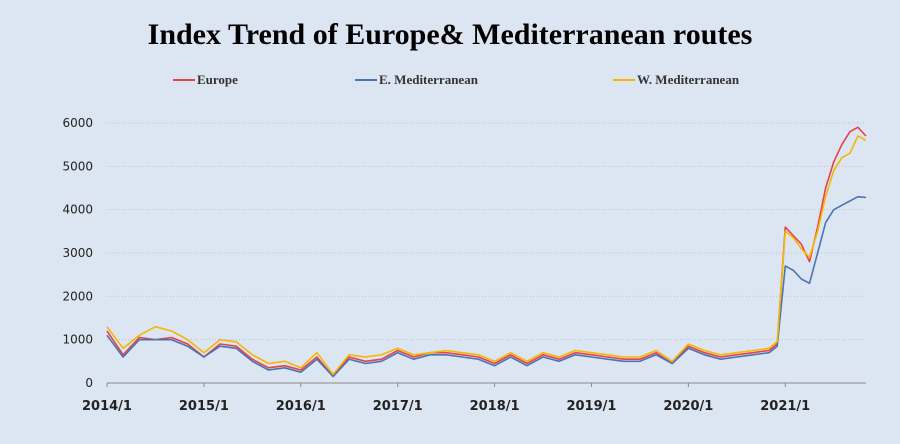 Image resolution: width=900 pixels, height=444 pixels. I want to click on y-tick-label: 3000, so click(77, 253).